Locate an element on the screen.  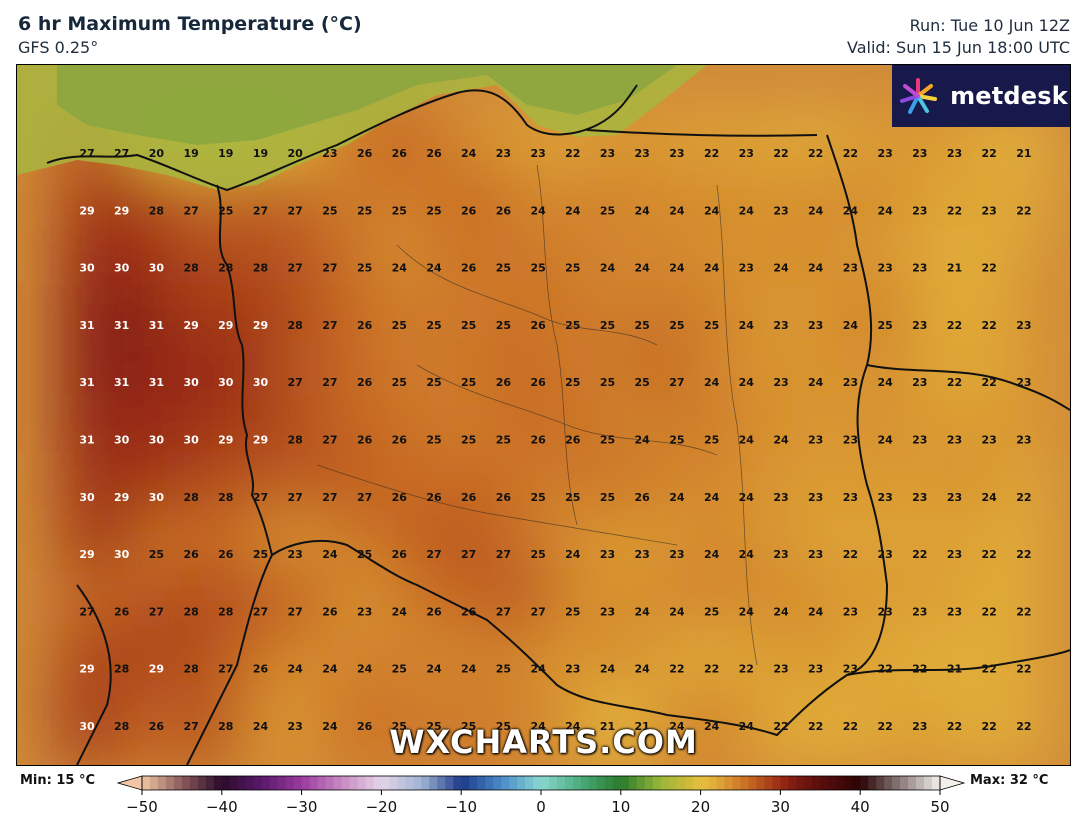
colorbar-max-label: Max: 32 °C is located at coordinates (1009, 780).